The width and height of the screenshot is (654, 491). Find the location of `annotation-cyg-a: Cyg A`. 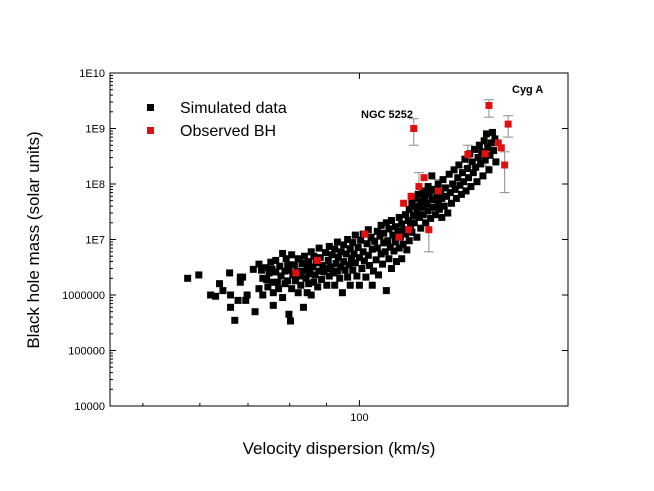

annotation-cyg-a: Cyg A is located at coordinates (527, 90).